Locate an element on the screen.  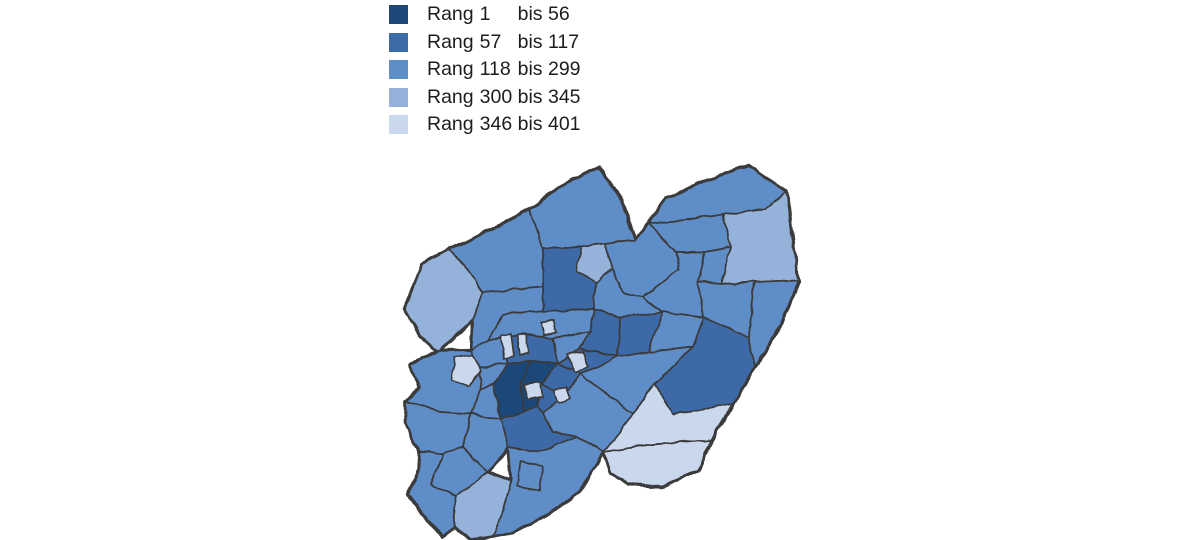
legend-label: Rang 118 bis 299 is located at coordinates (504, 69).